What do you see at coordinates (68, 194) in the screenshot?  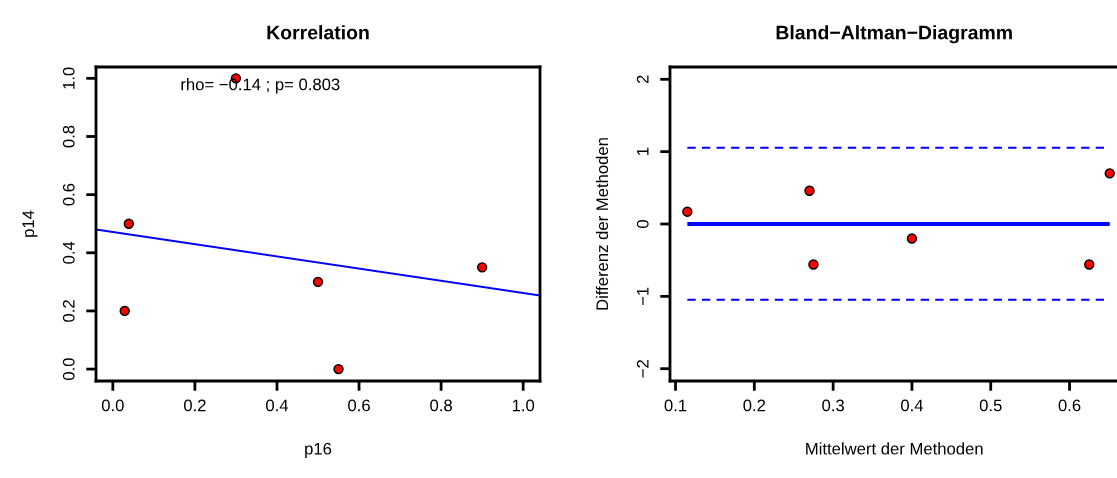 I see `y-tick-label: 0.6` at bounding box center [68, 194].